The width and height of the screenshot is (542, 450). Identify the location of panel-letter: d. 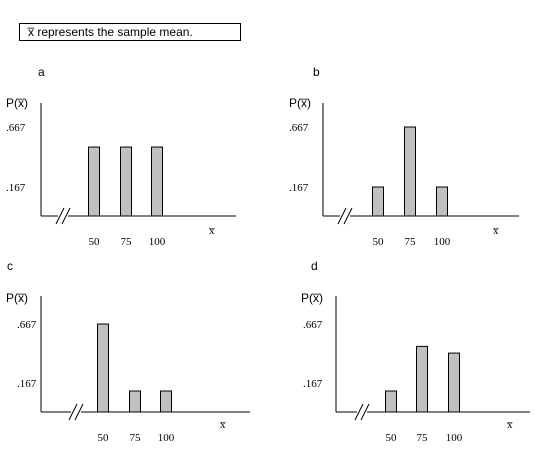
(314, 266).